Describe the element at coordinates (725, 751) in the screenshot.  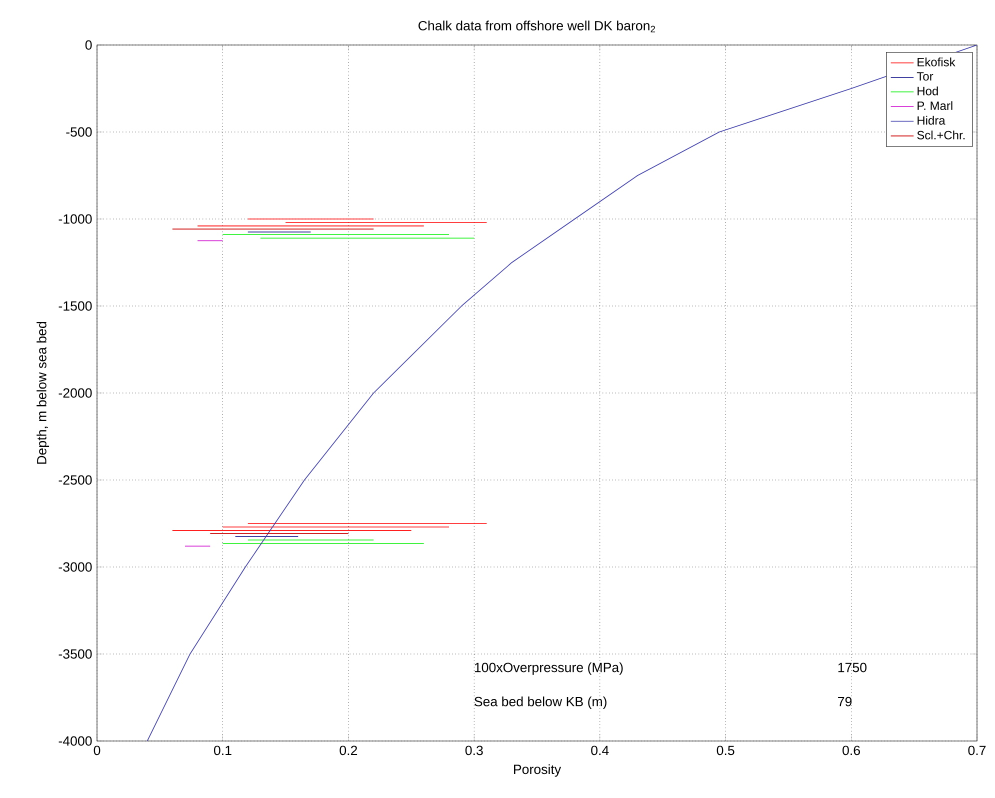
I see `x-tick-label: 0.5` at that location.